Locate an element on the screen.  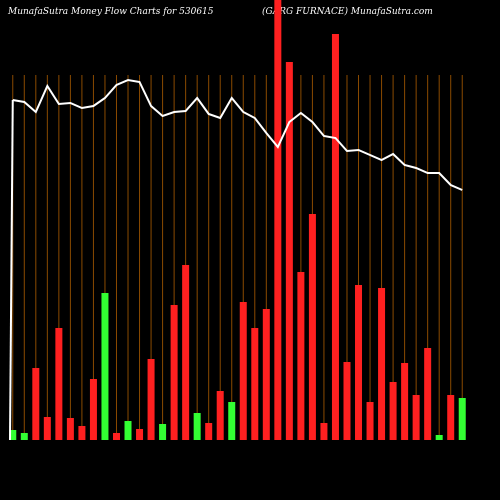
line-start is located at coordinates (11, 270).